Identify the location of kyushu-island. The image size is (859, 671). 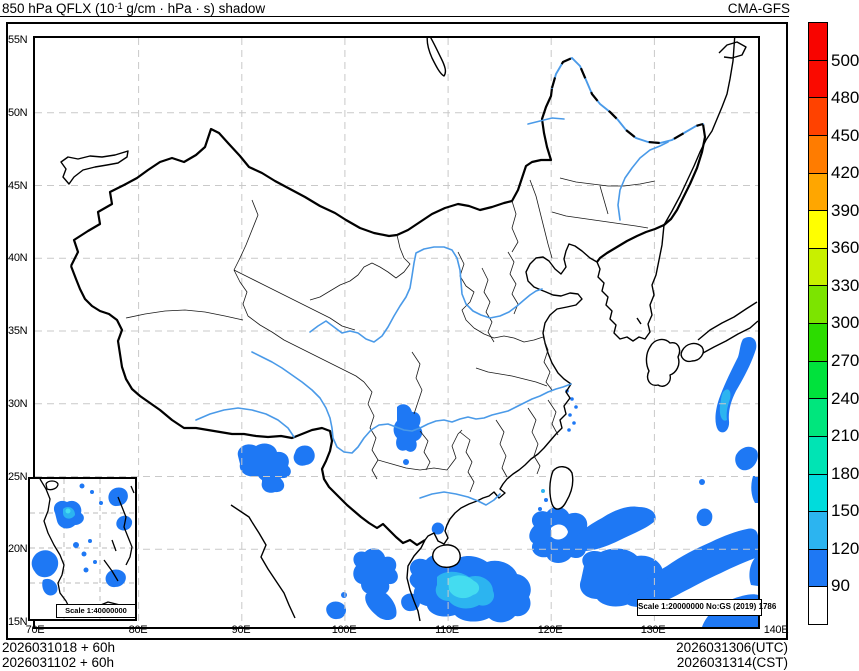
(663, 362).